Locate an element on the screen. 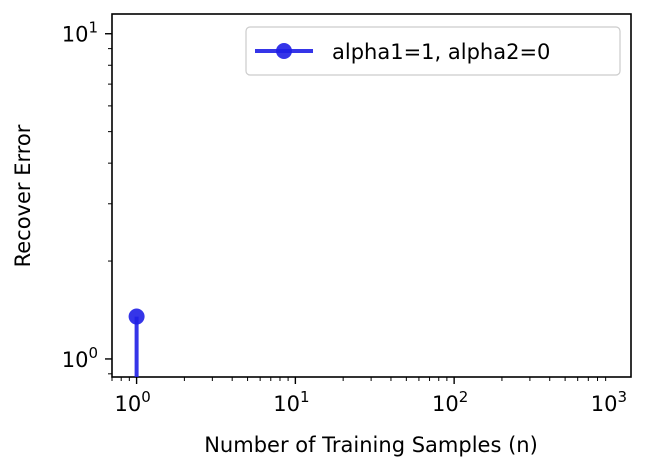  y-axis-label: Recover Error is located at coordinates (23, 195).